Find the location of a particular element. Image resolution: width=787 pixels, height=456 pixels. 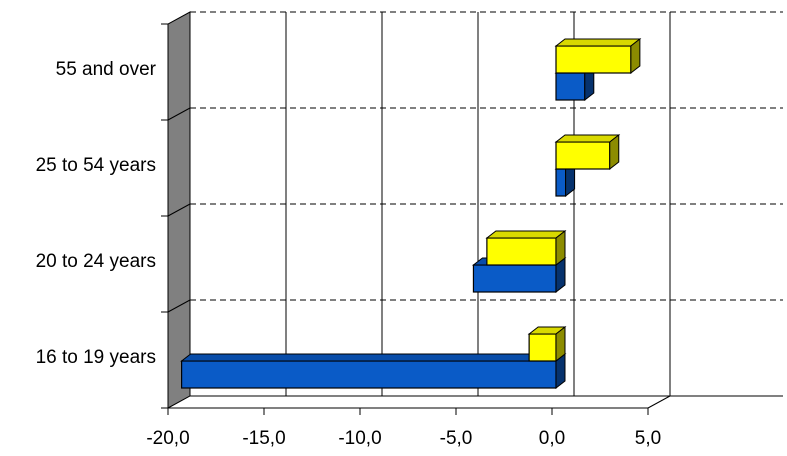

x-tick-label: -10,0 is located at coordinates (359, 438).